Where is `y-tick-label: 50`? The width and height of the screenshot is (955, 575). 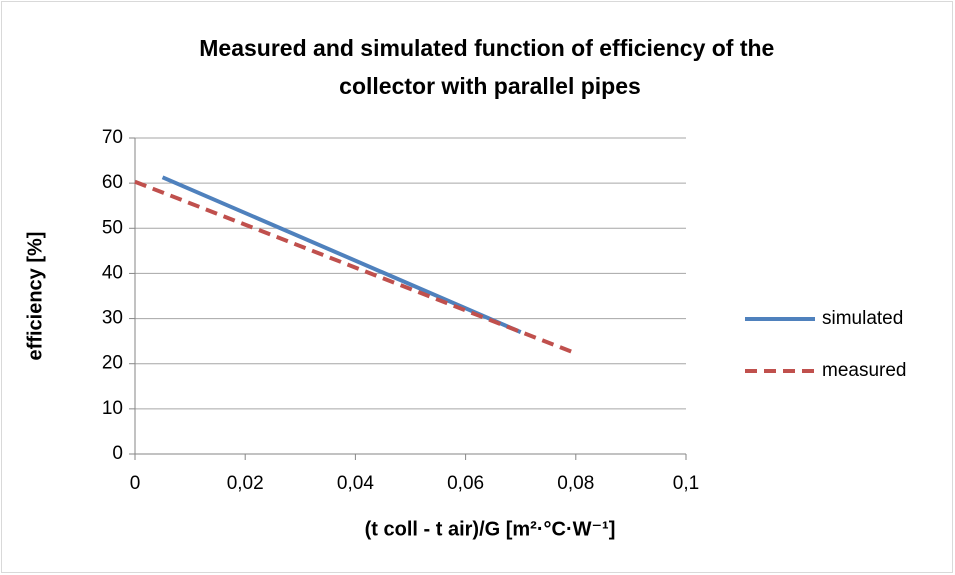 y-tick-label: 50 is located at coordinates (112, 227).